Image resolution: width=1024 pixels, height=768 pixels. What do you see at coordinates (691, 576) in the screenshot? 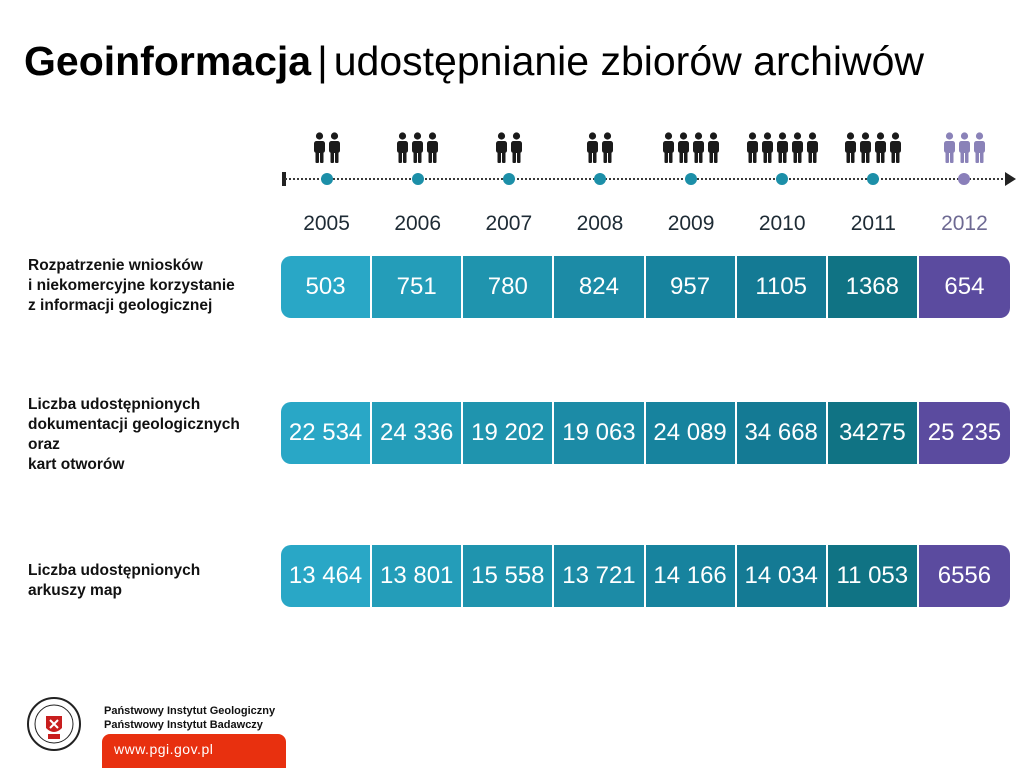
I see `data-cell-2009: 14 166` at bounding box center [691, 576].